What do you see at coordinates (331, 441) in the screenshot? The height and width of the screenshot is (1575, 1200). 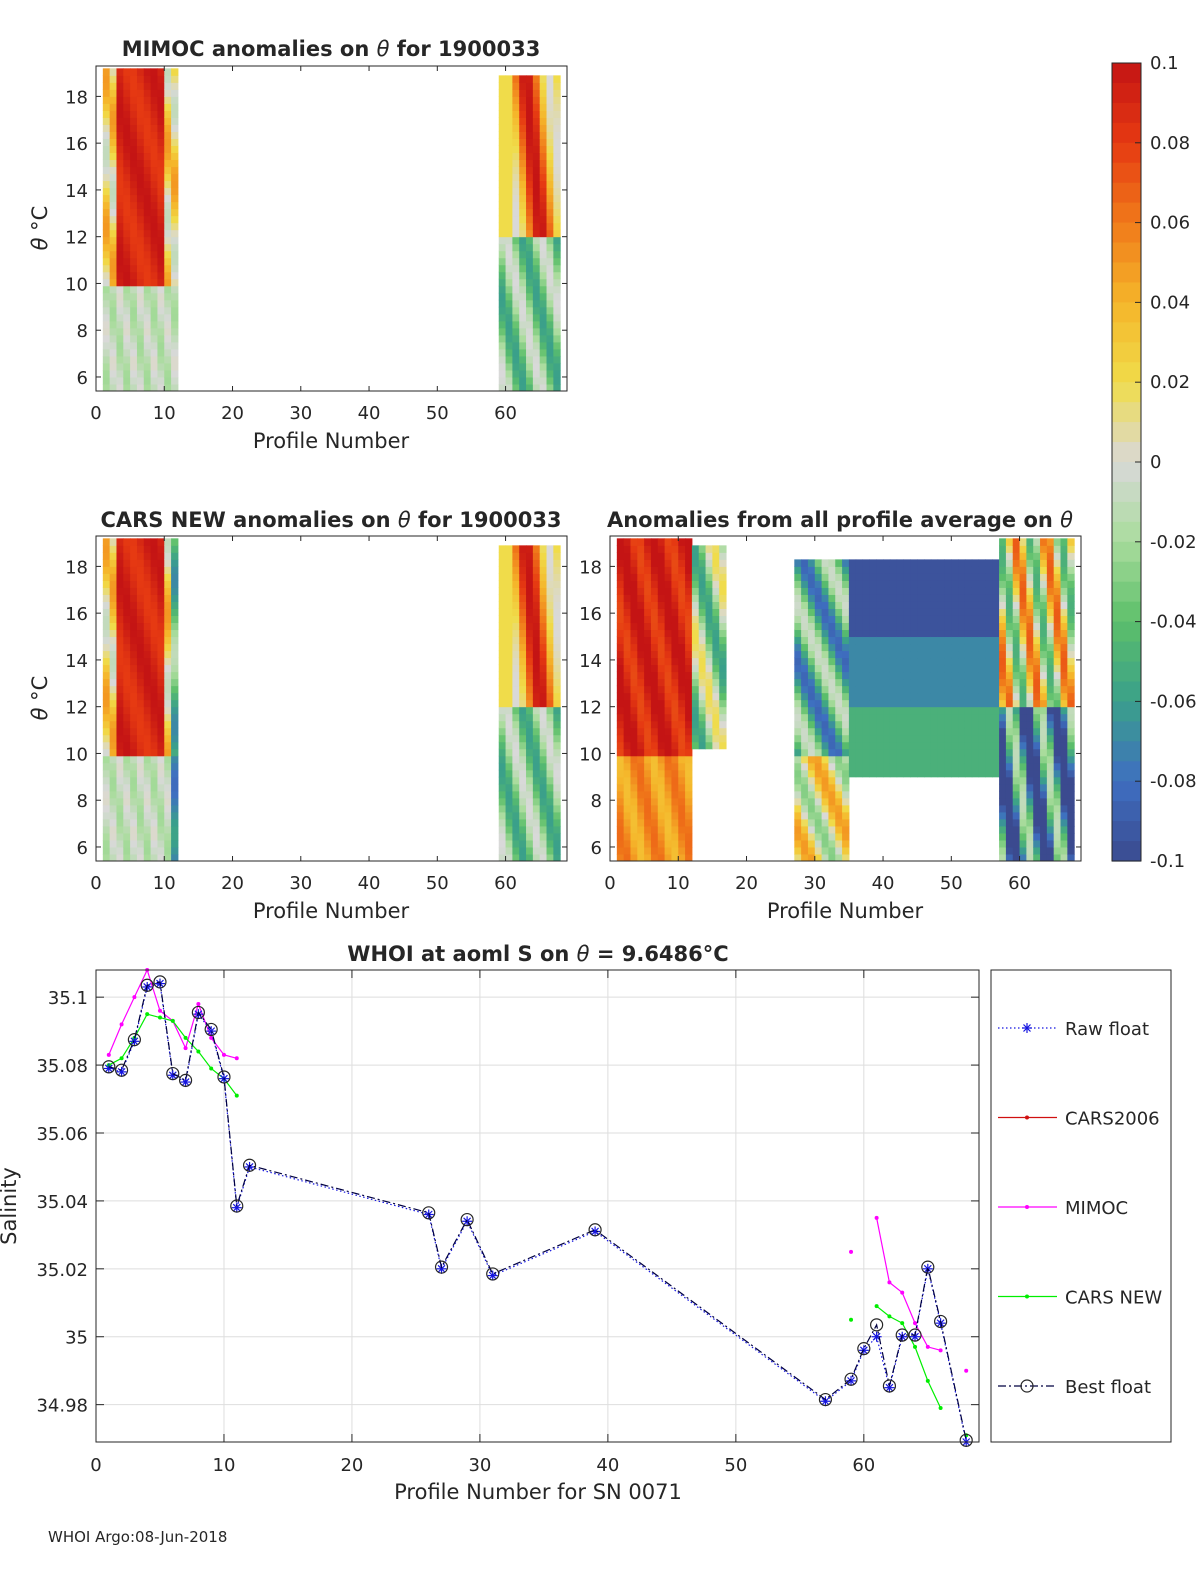 I see `mimoc-xlabel: Profile Number` at bounding box center [331, 441].